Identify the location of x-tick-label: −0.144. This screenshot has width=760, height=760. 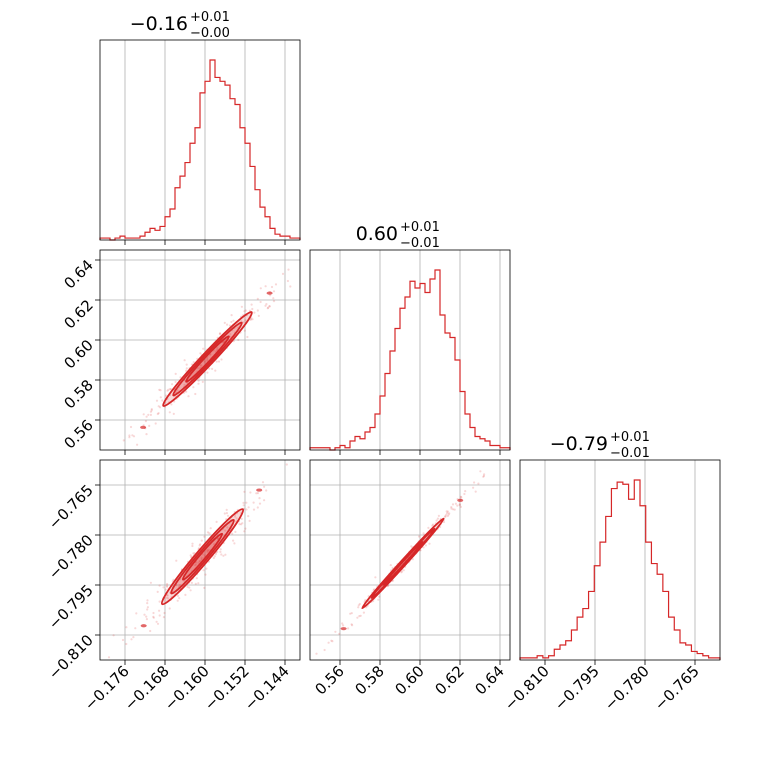
(267, 688).